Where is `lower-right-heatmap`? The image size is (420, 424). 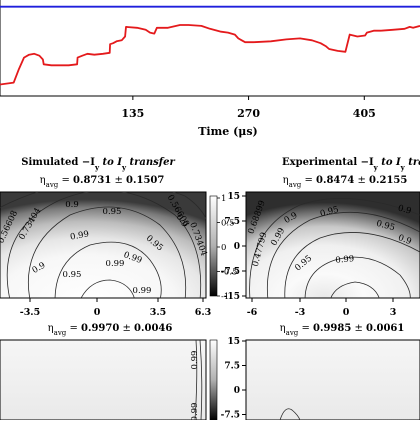
lower-right-heatmap is located at coordinates (332, 380).